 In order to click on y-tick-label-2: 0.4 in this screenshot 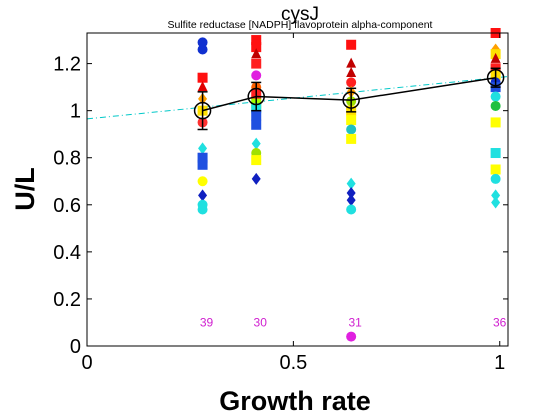, I will do `click(67, 253)`.